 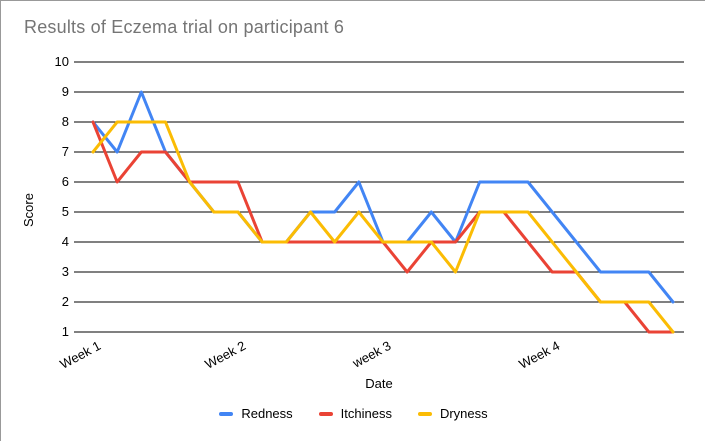 I want to click on legend-label: Dryness, so click(x=463, y=413).